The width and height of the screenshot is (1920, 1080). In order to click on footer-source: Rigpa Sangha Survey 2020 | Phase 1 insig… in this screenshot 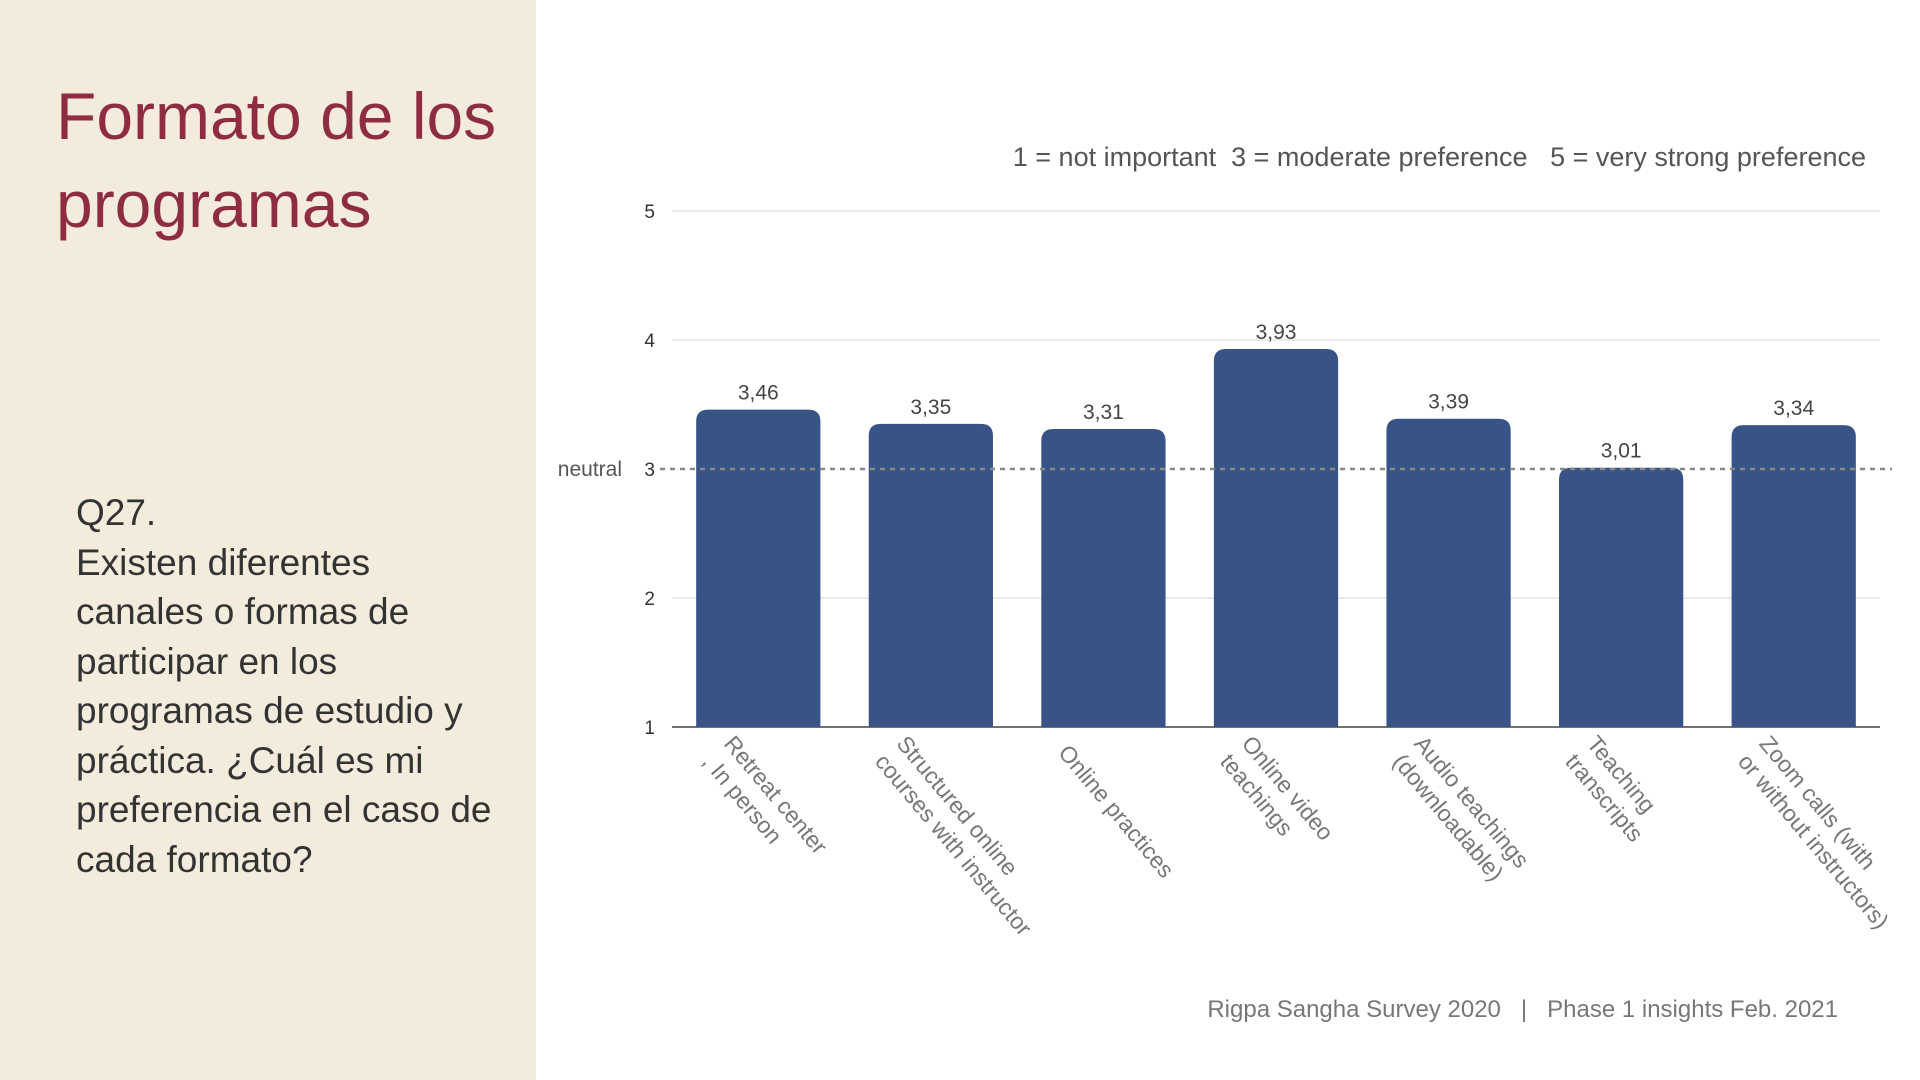, I will do `click(1522, 1009)`.